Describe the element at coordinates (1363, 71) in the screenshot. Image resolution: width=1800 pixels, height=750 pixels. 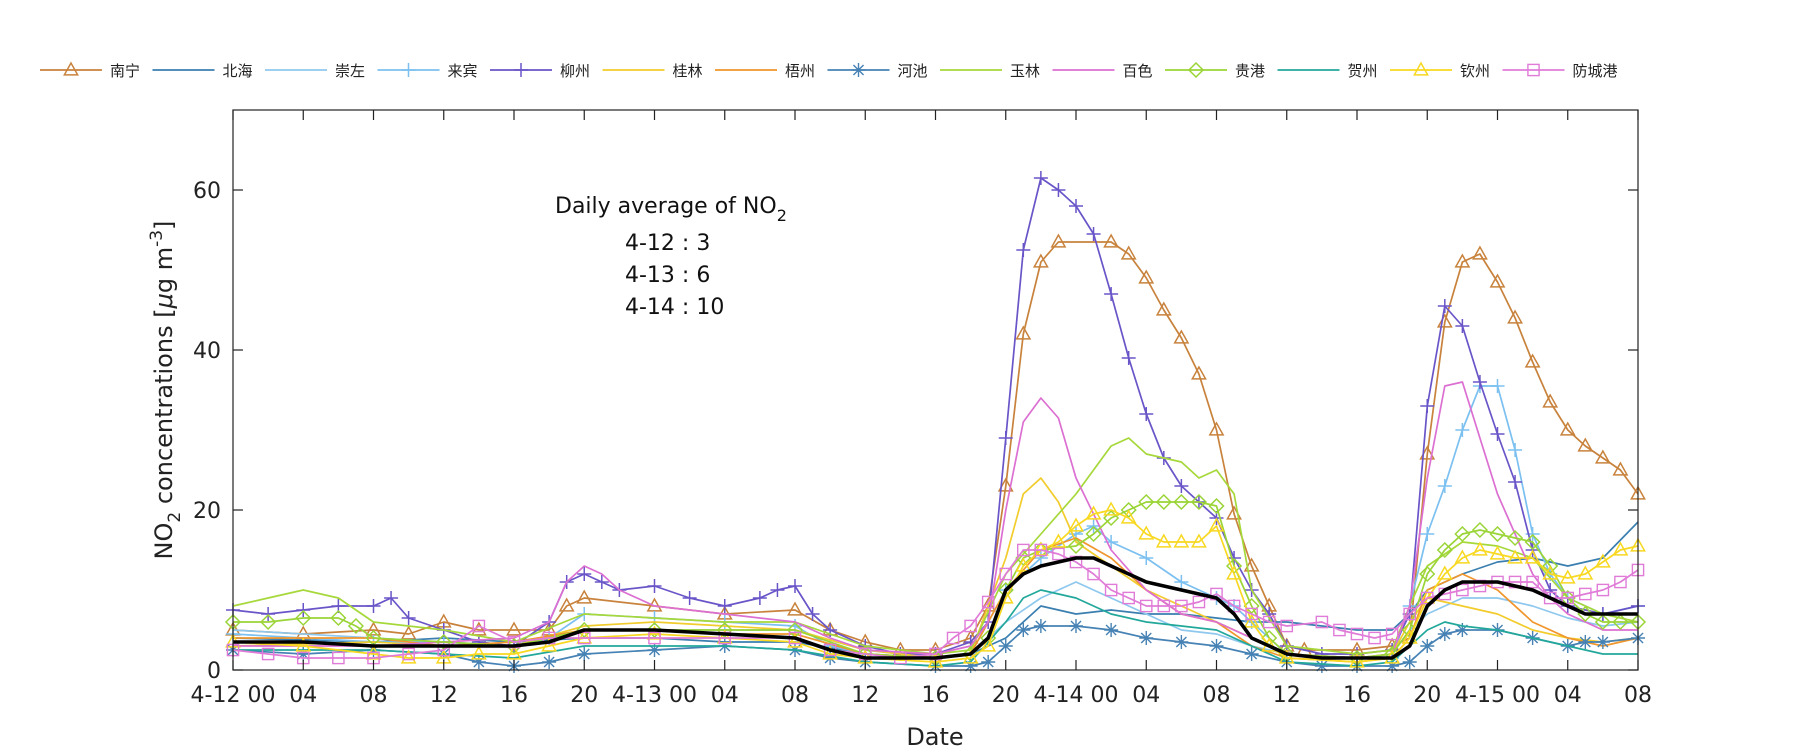
I see `legend-label: 贺州` at that location.